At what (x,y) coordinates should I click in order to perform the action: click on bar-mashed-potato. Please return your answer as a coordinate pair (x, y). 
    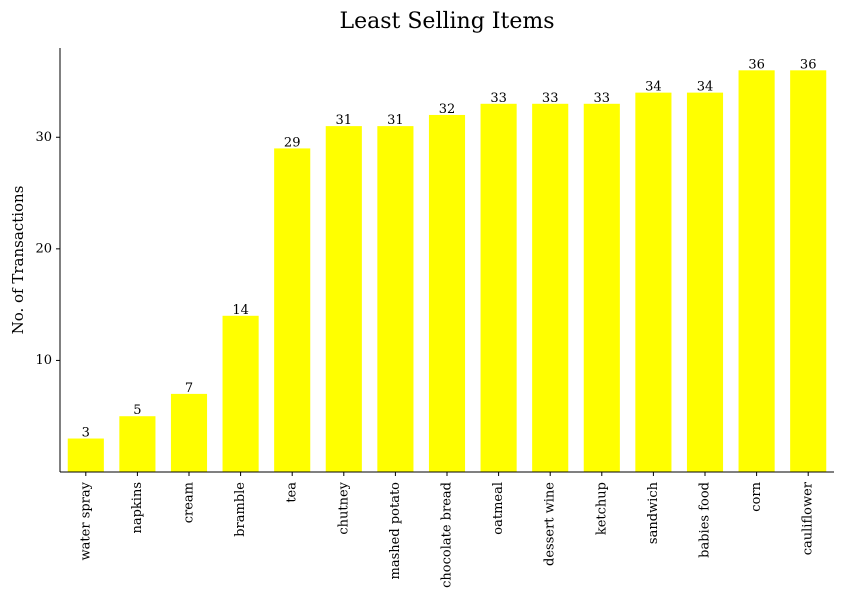
    Looking at the image, I should click on (395, 299).